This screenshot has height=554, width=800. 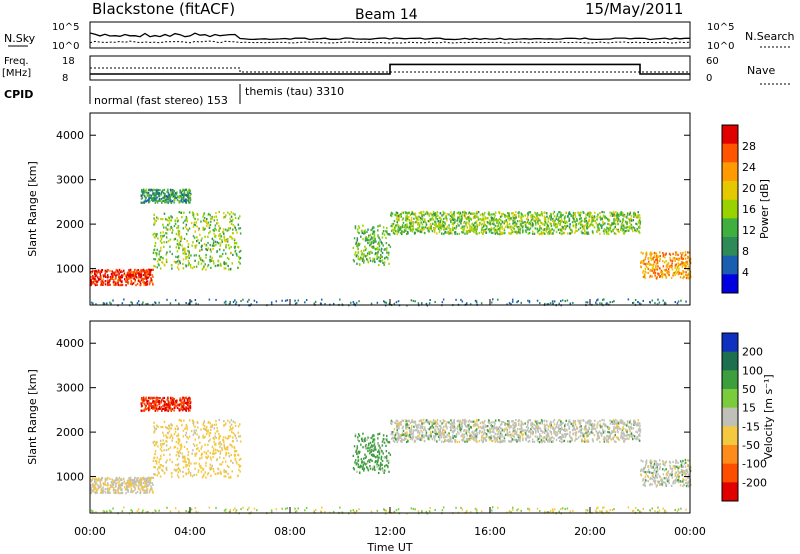 What do you see at coordinates (16, 73) in the screenshot?
I see `freq-unit-label: [MHz]` at bounding box center [16, 73].